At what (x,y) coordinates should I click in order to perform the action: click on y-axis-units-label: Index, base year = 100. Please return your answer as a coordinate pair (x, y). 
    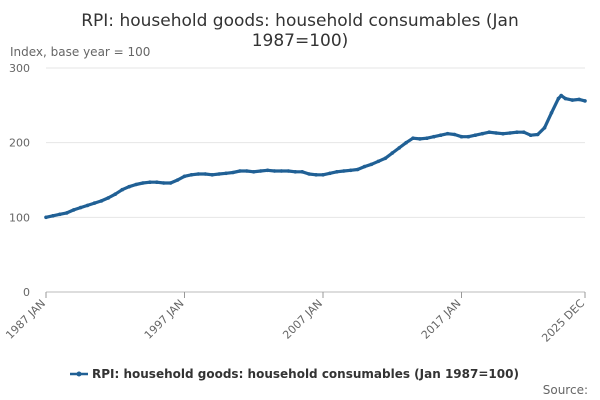
    Looking at the image, I should click on (80, 52).